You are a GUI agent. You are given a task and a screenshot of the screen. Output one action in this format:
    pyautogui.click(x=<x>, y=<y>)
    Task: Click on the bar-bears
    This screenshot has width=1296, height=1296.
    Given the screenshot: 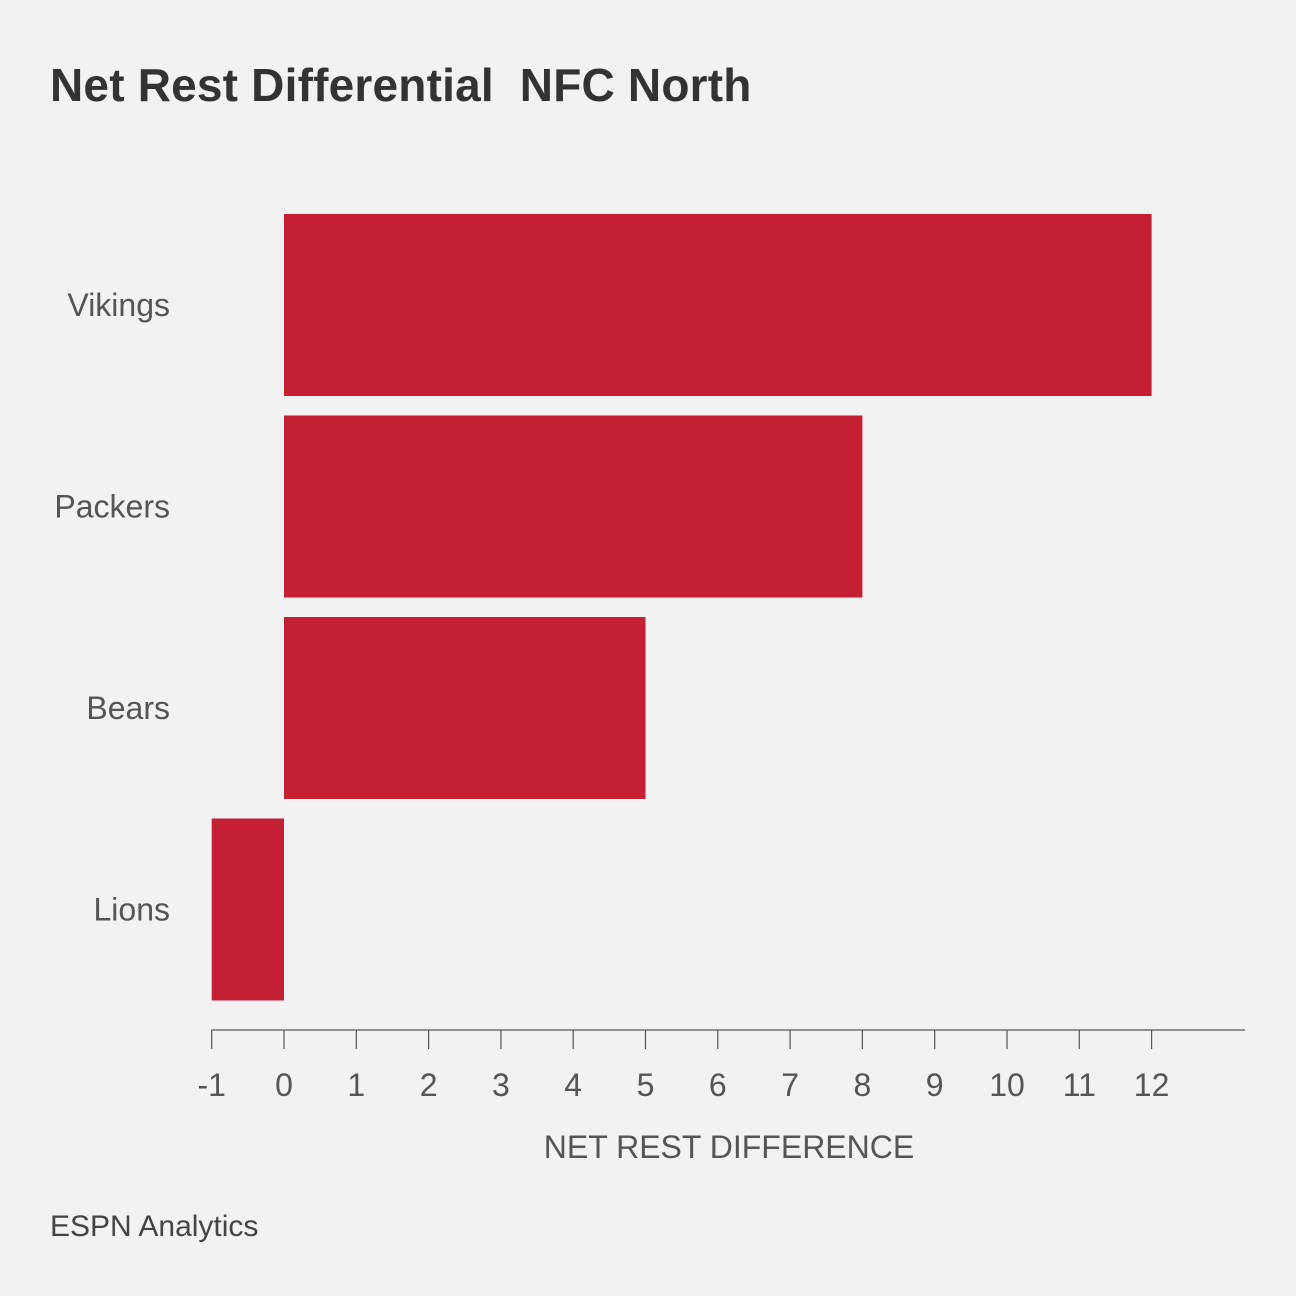 What is the action you would take?
    pyautogui.click(x=465, y=708)
    